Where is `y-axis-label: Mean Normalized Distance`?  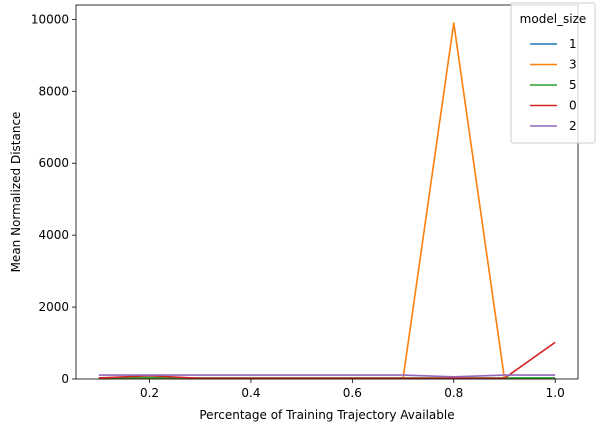
y-axis-label: Mean Normalized Distance is located at coordinates (16, 192).